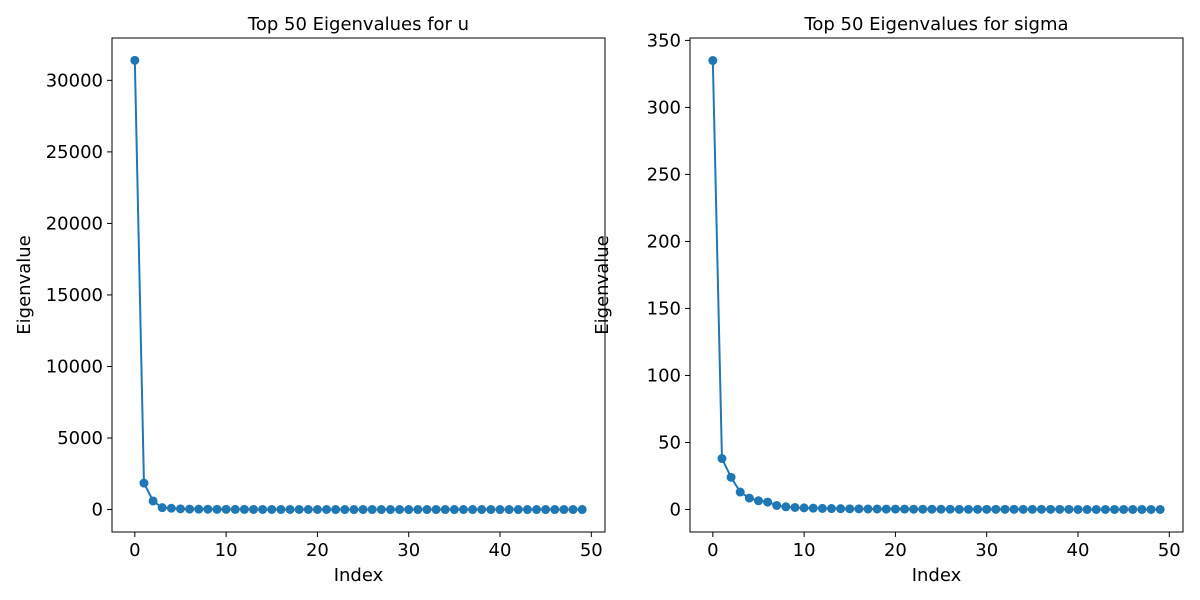  Describe the element at coordinates (804, 550) in the screenshot. I see `x-tick-label: 10` at that location.